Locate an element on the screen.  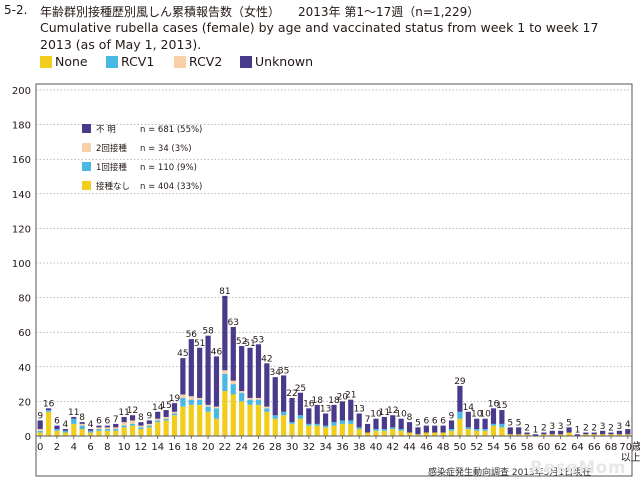
x-tick-label: 54 is located at coordinates (493, 447).